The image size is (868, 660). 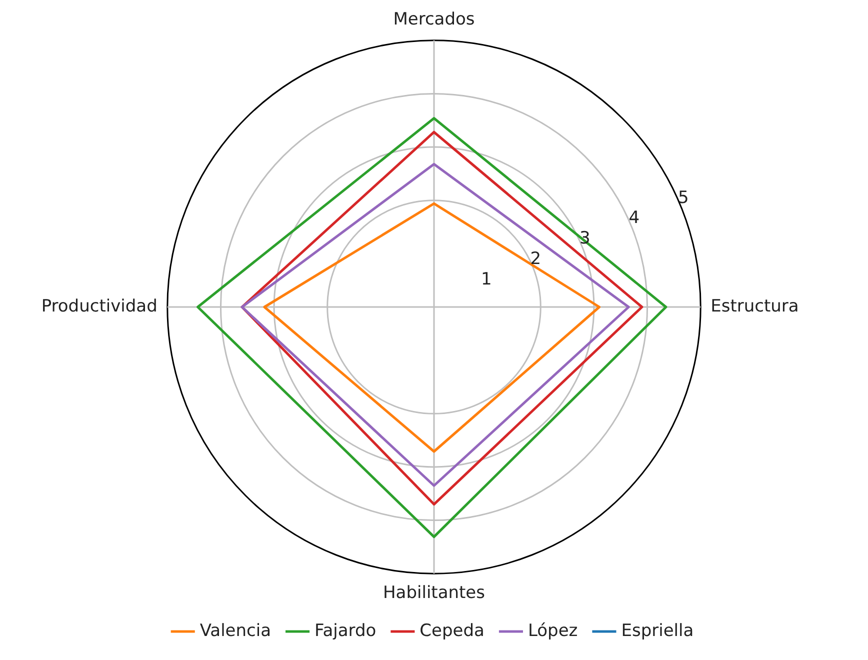 What do you see at coordinates (683, 198) in the screenshot?
I see `y-tick-label: 5` at bounding box center [683, 198].